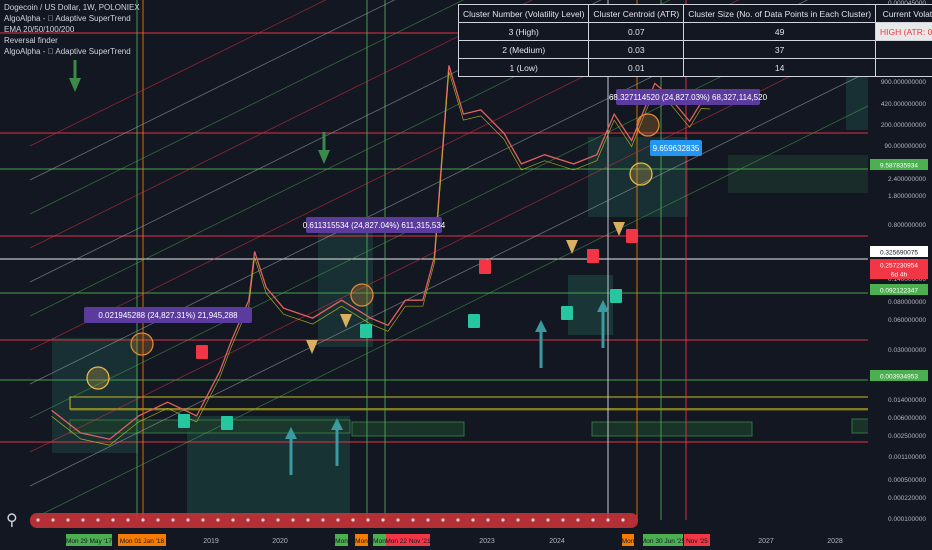  I want to click on y-tick-label: 0.000045000, so click(907, 3).